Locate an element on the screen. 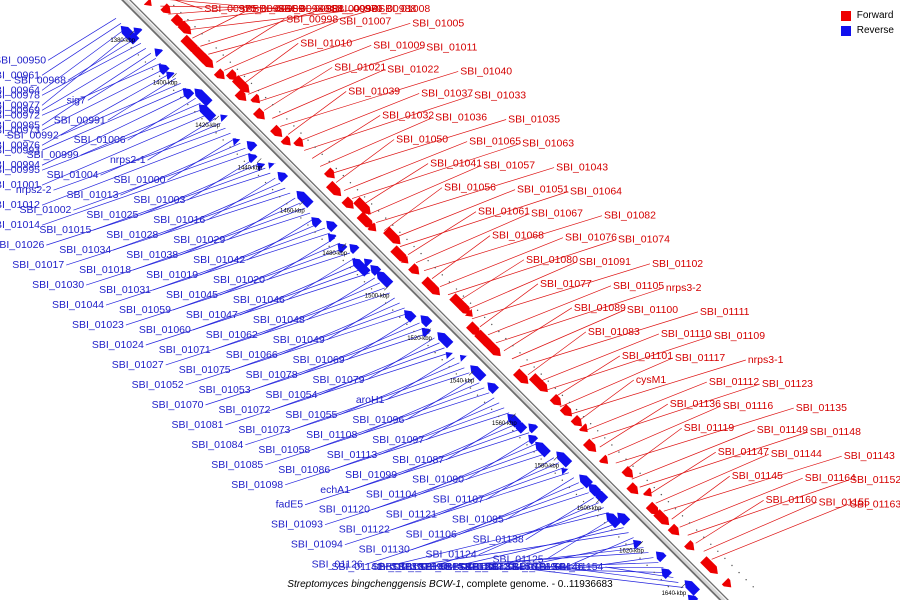 The width and height of the screenshot is (900, 600). gene-label: SBI_01113 is located at coordinates (352, 455).